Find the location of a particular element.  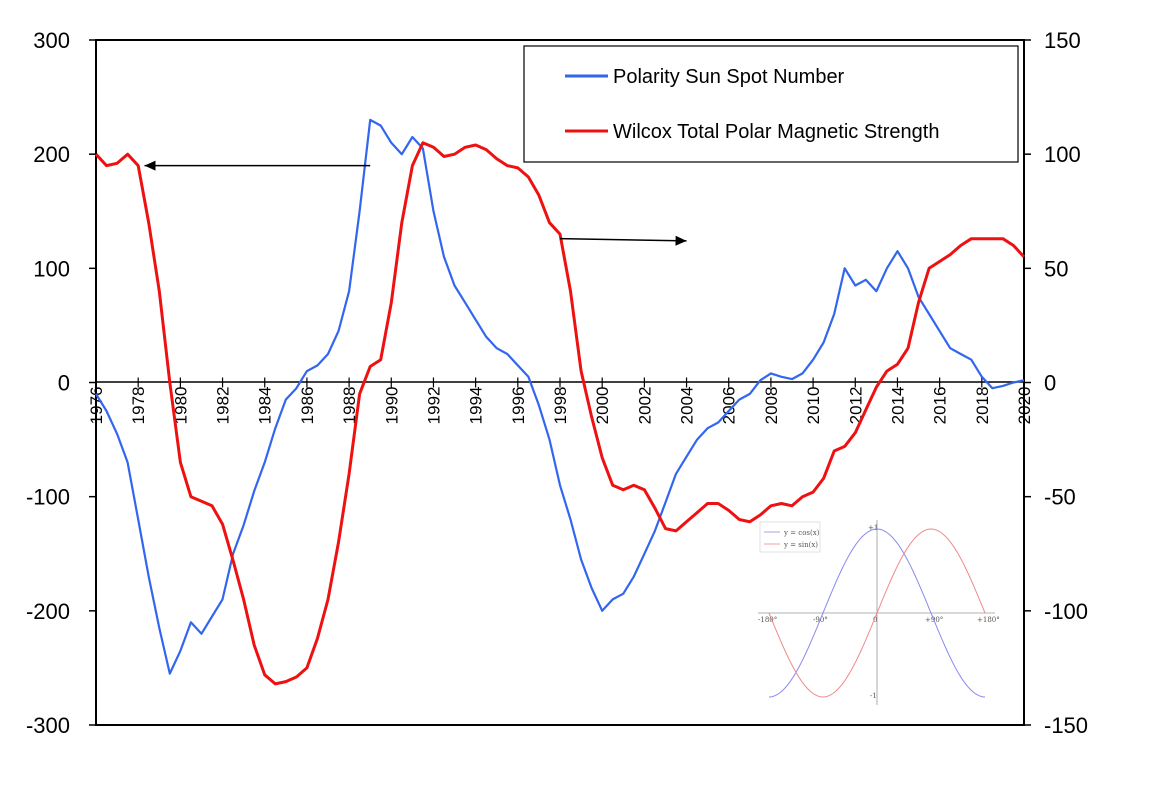

right-tick-label-5: -100 is located at coordinates (1066, 611).